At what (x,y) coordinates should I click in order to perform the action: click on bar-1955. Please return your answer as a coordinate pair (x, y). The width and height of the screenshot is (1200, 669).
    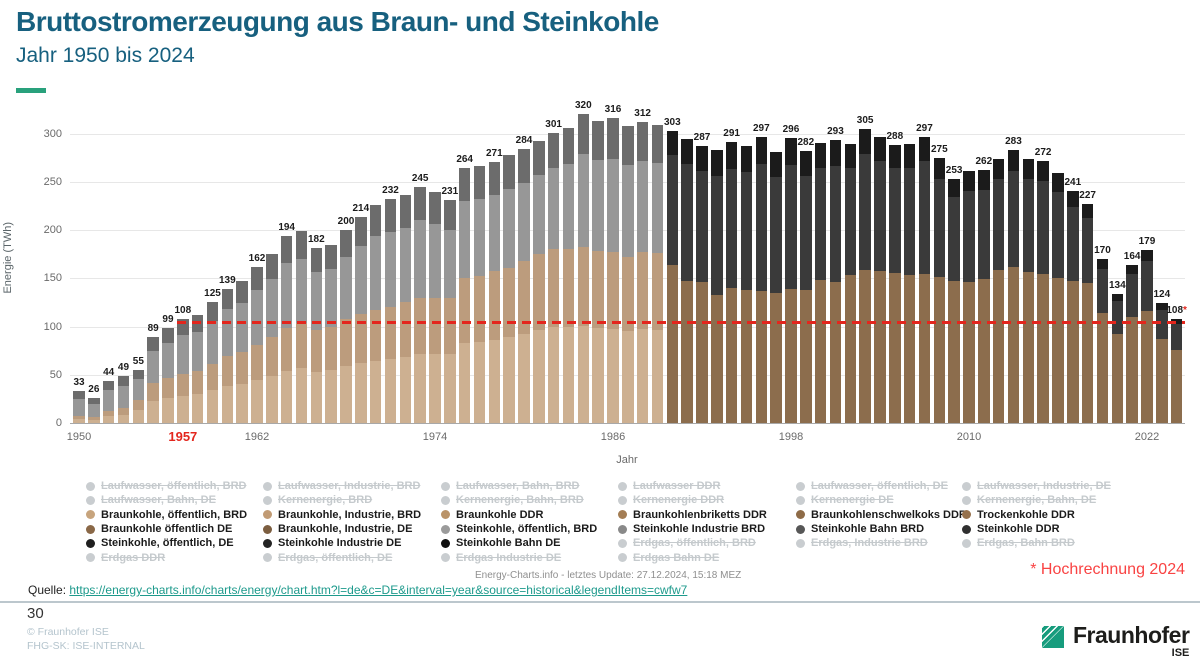
    Looking at the image, I should click on (153, 380).